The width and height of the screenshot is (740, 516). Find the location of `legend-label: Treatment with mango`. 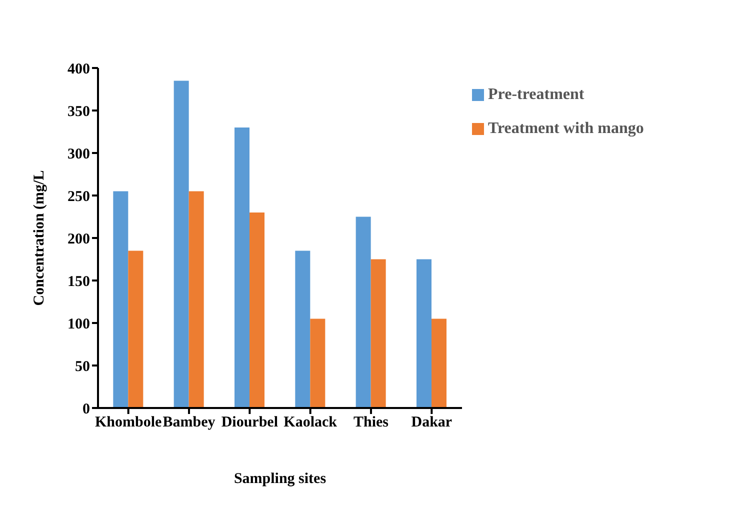

legend-label: Treatment with mango is located at coordinates (566, 128).